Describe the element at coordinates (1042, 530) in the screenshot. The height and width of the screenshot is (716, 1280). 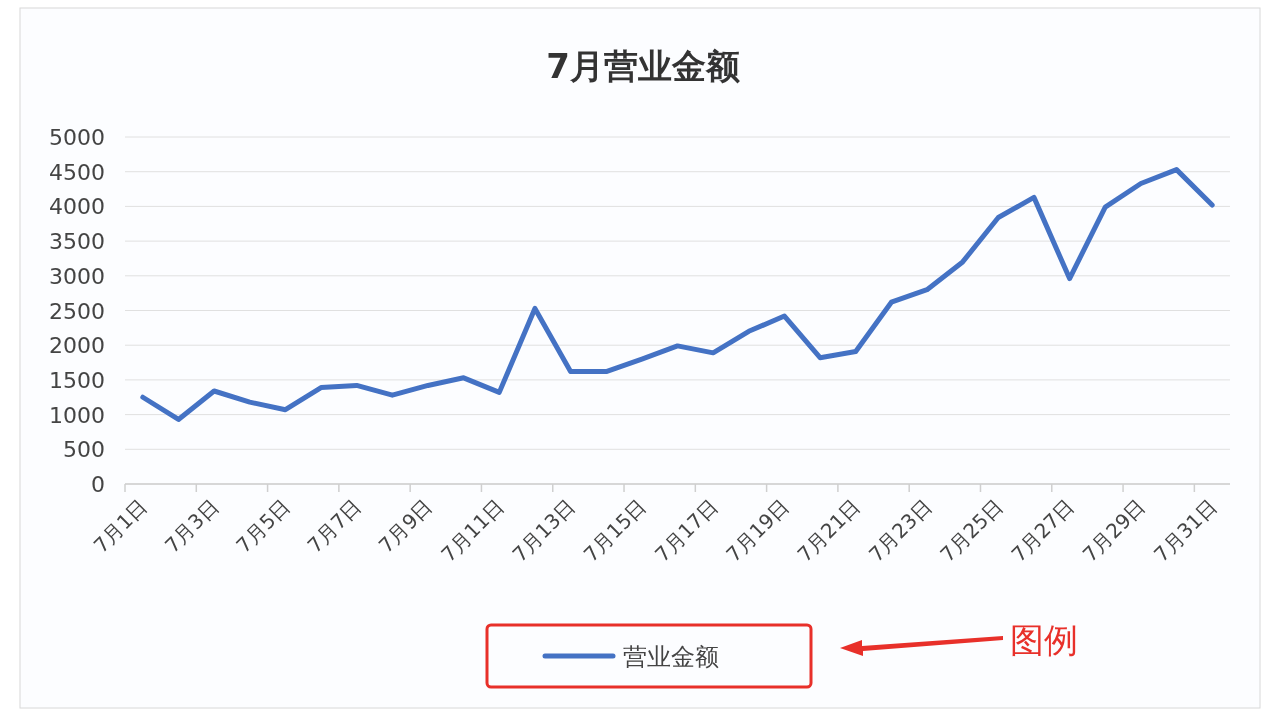
I see `x-tick-label: 7月27日` at that location.